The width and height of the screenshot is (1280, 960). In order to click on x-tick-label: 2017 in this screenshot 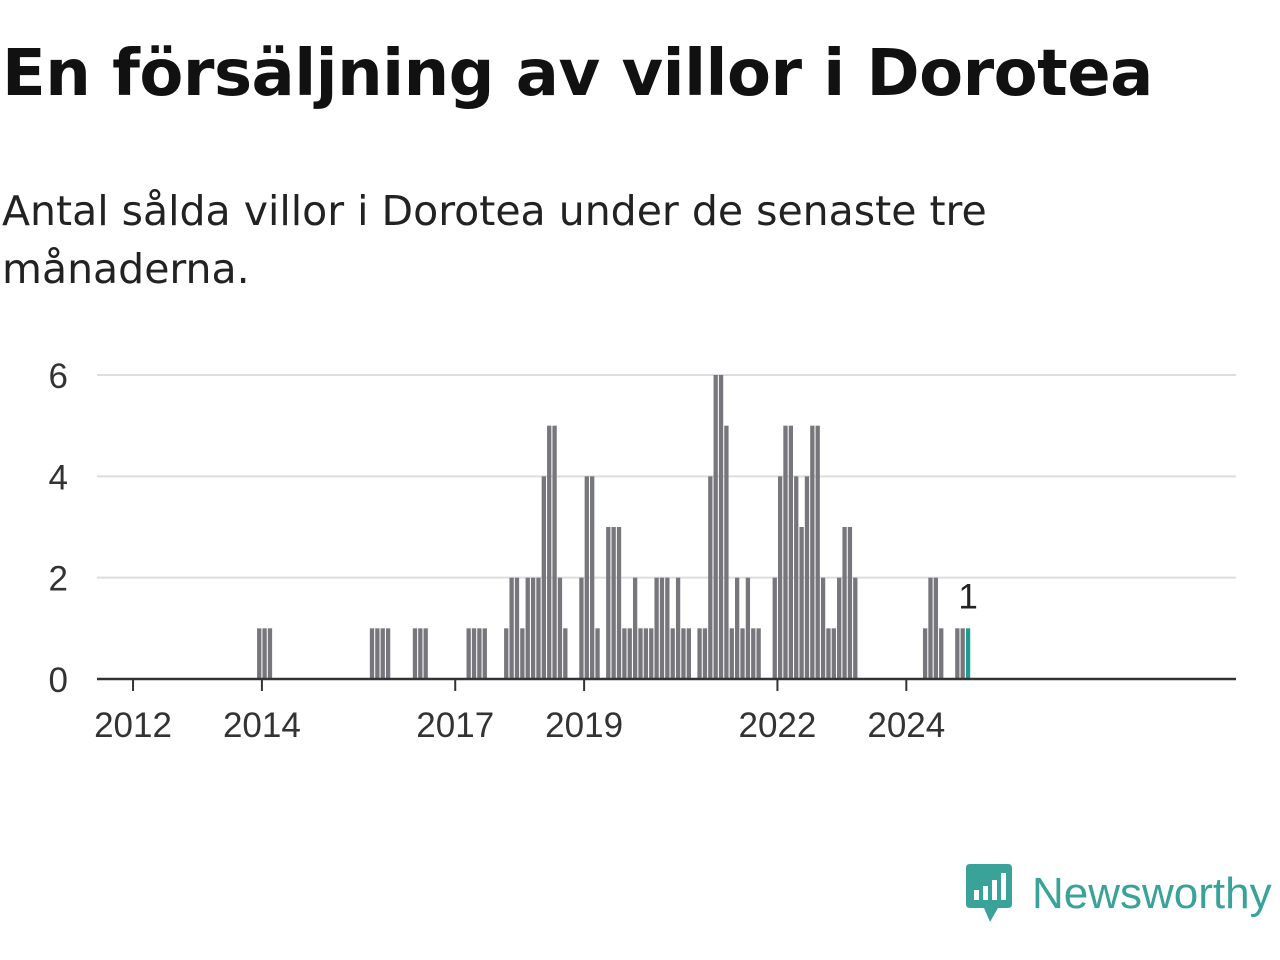, I will do `click(455, 725)`.